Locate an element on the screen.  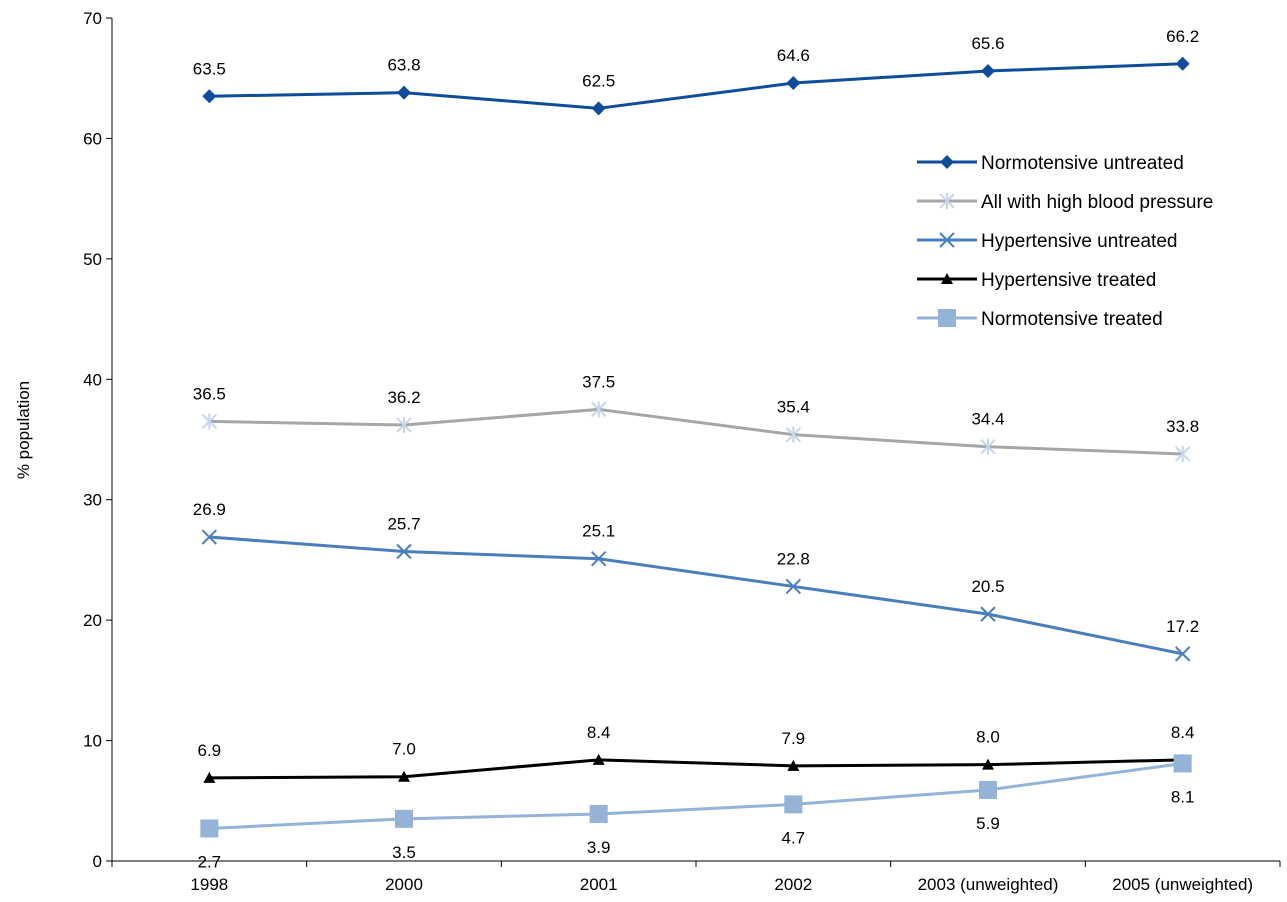
data-label-all-with-high-blood-pressure-1998: 36.5 is located at coordinates (209, 393).